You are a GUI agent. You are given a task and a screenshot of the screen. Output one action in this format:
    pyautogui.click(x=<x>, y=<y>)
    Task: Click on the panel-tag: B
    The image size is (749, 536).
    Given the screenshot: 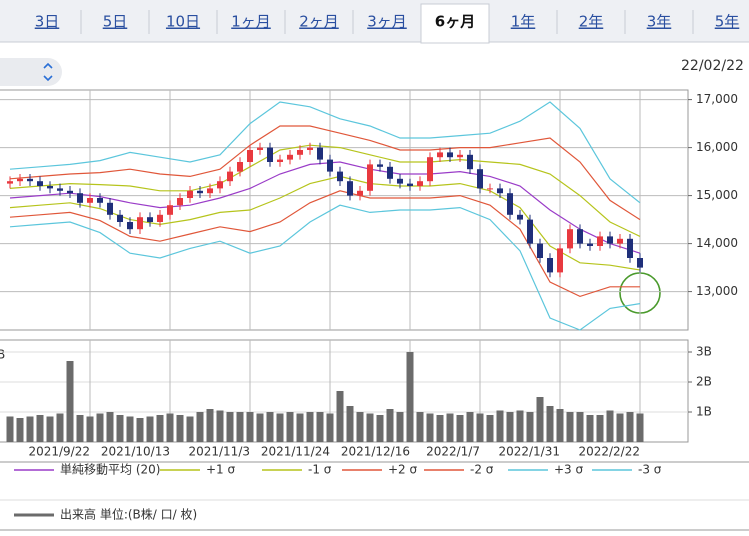 What is the action you would take?
    pyautogui.click(x=2, y=355)
    